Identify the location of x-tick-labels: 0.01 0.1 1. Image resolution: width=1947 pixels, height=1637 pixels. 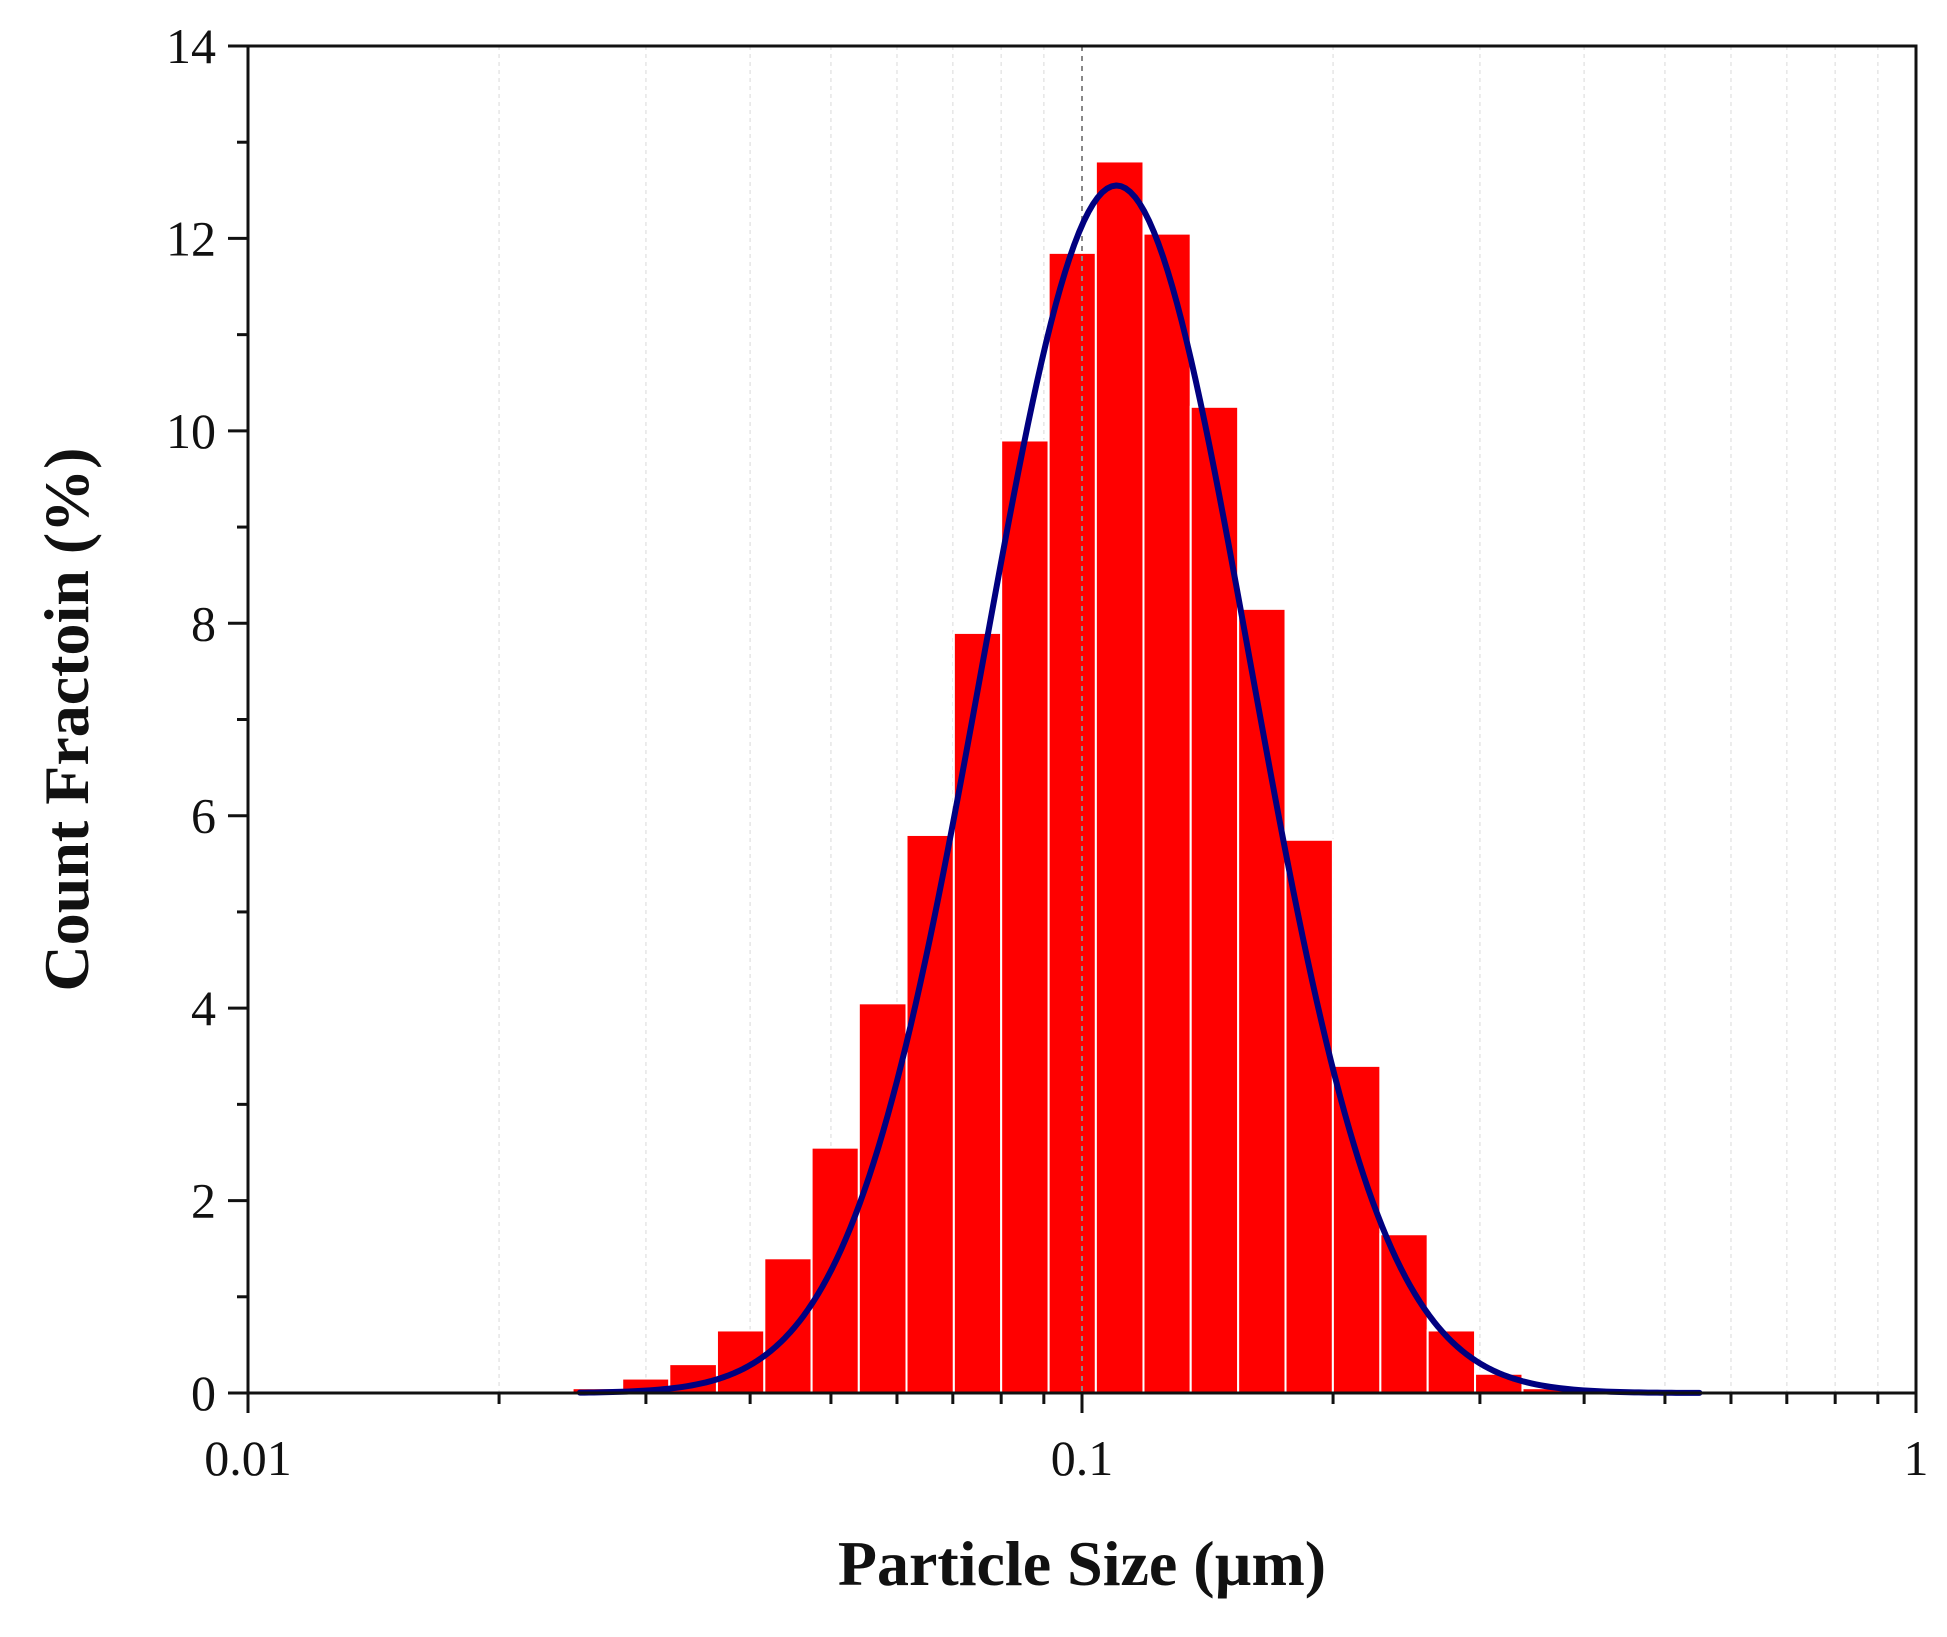
(1066, 1458).